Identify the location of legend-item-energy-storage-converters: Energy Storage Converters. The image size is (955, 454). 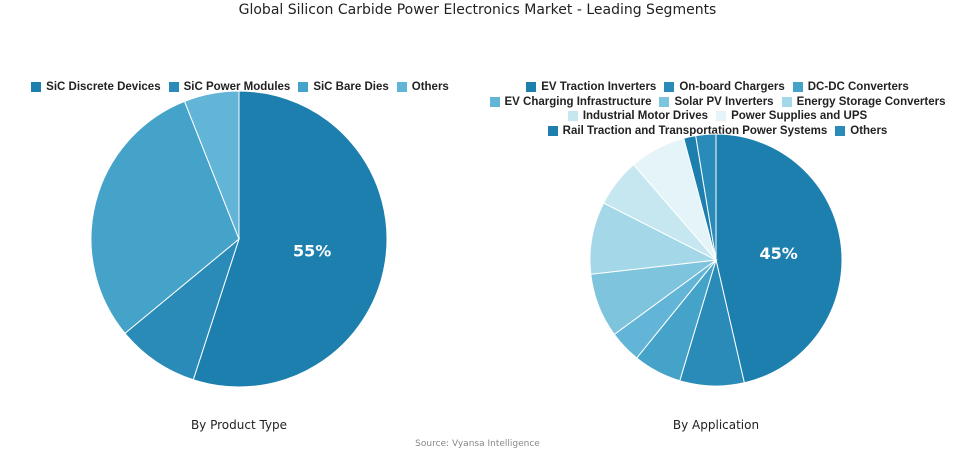
(863, 102).